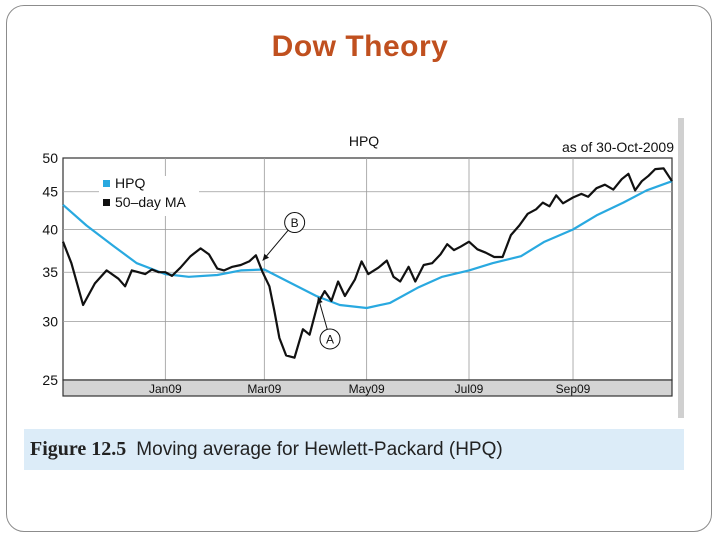 The height and width of the screenshot is (540, 720). I want to click on chart-title: HPQ, so click(364, 141).